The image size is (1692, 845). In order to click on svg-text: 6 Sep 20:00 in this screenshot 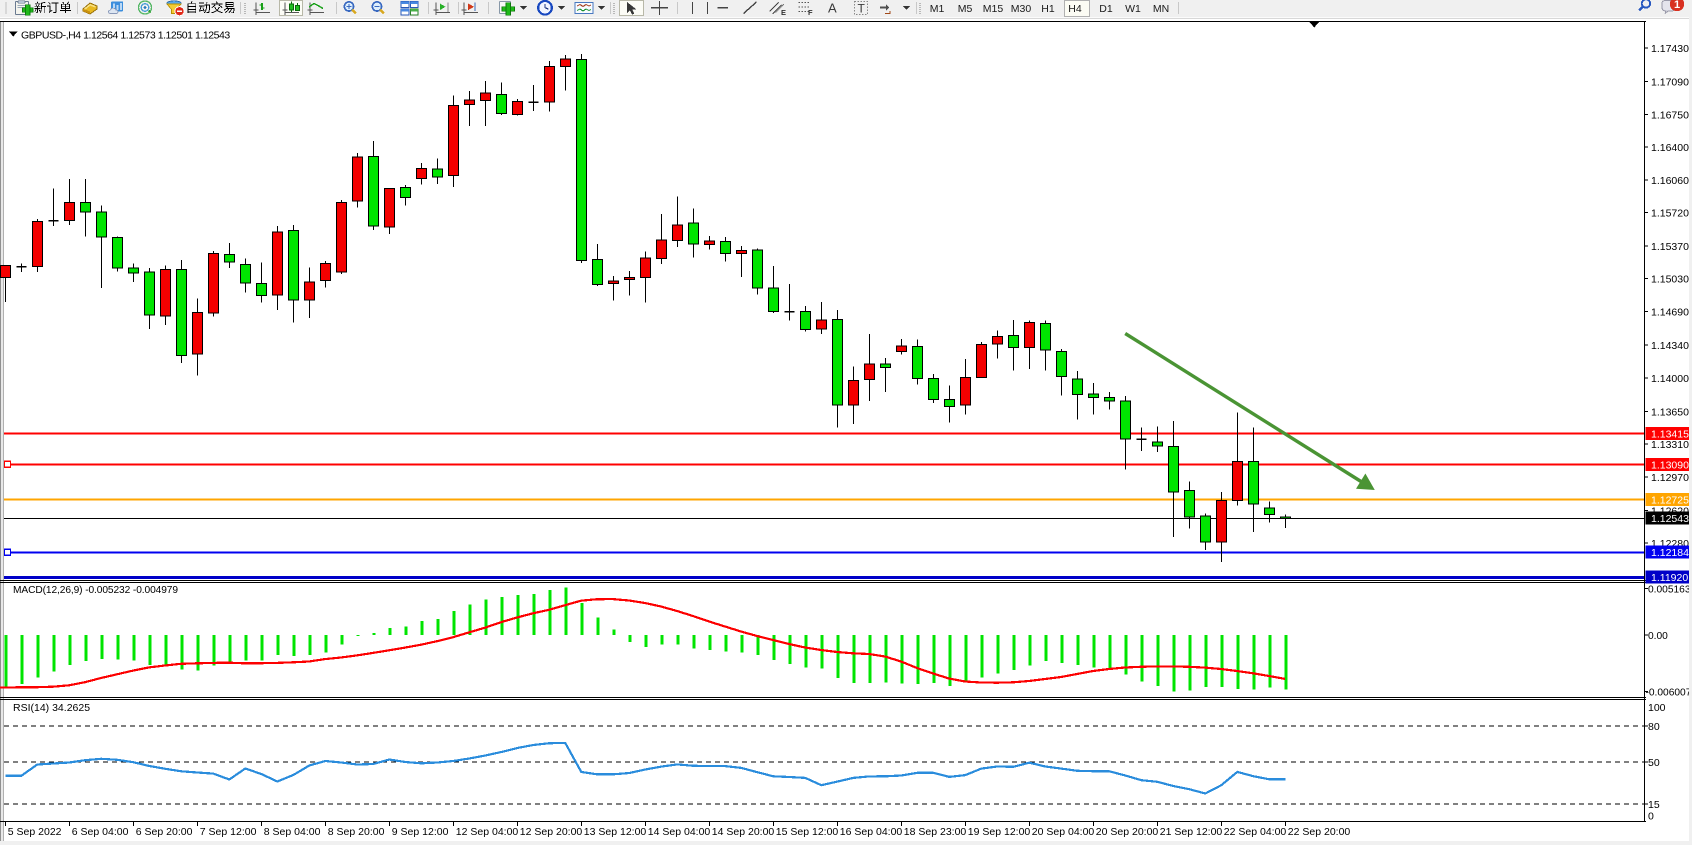, I will do `click(164, 832)`.